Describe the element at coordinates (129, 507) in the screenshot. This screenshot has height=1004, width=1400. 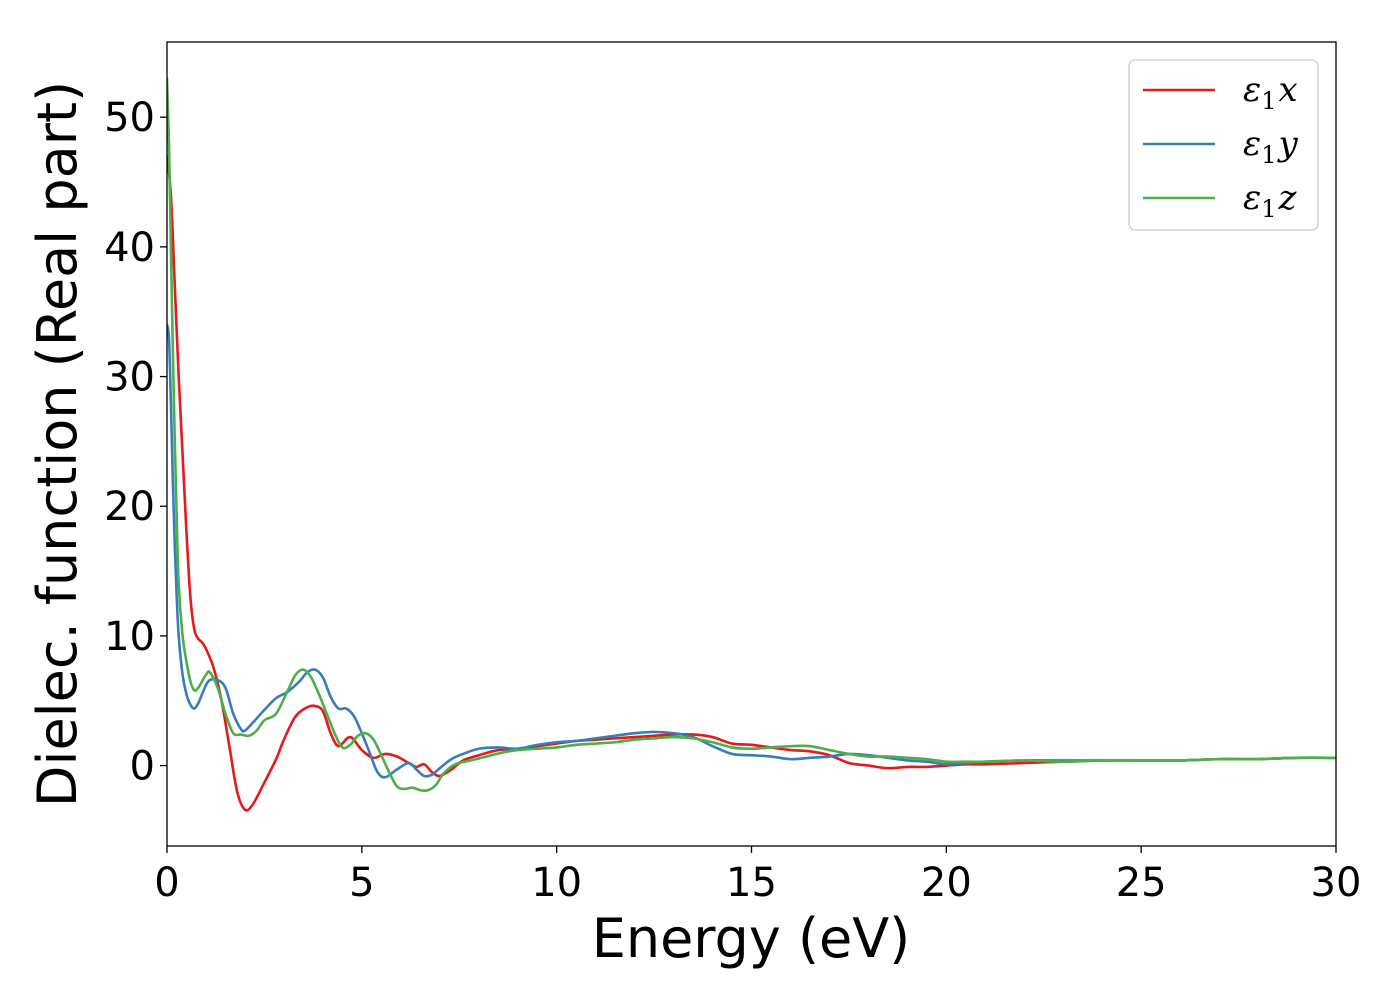
I see `y-tick-label: 20` at that location.